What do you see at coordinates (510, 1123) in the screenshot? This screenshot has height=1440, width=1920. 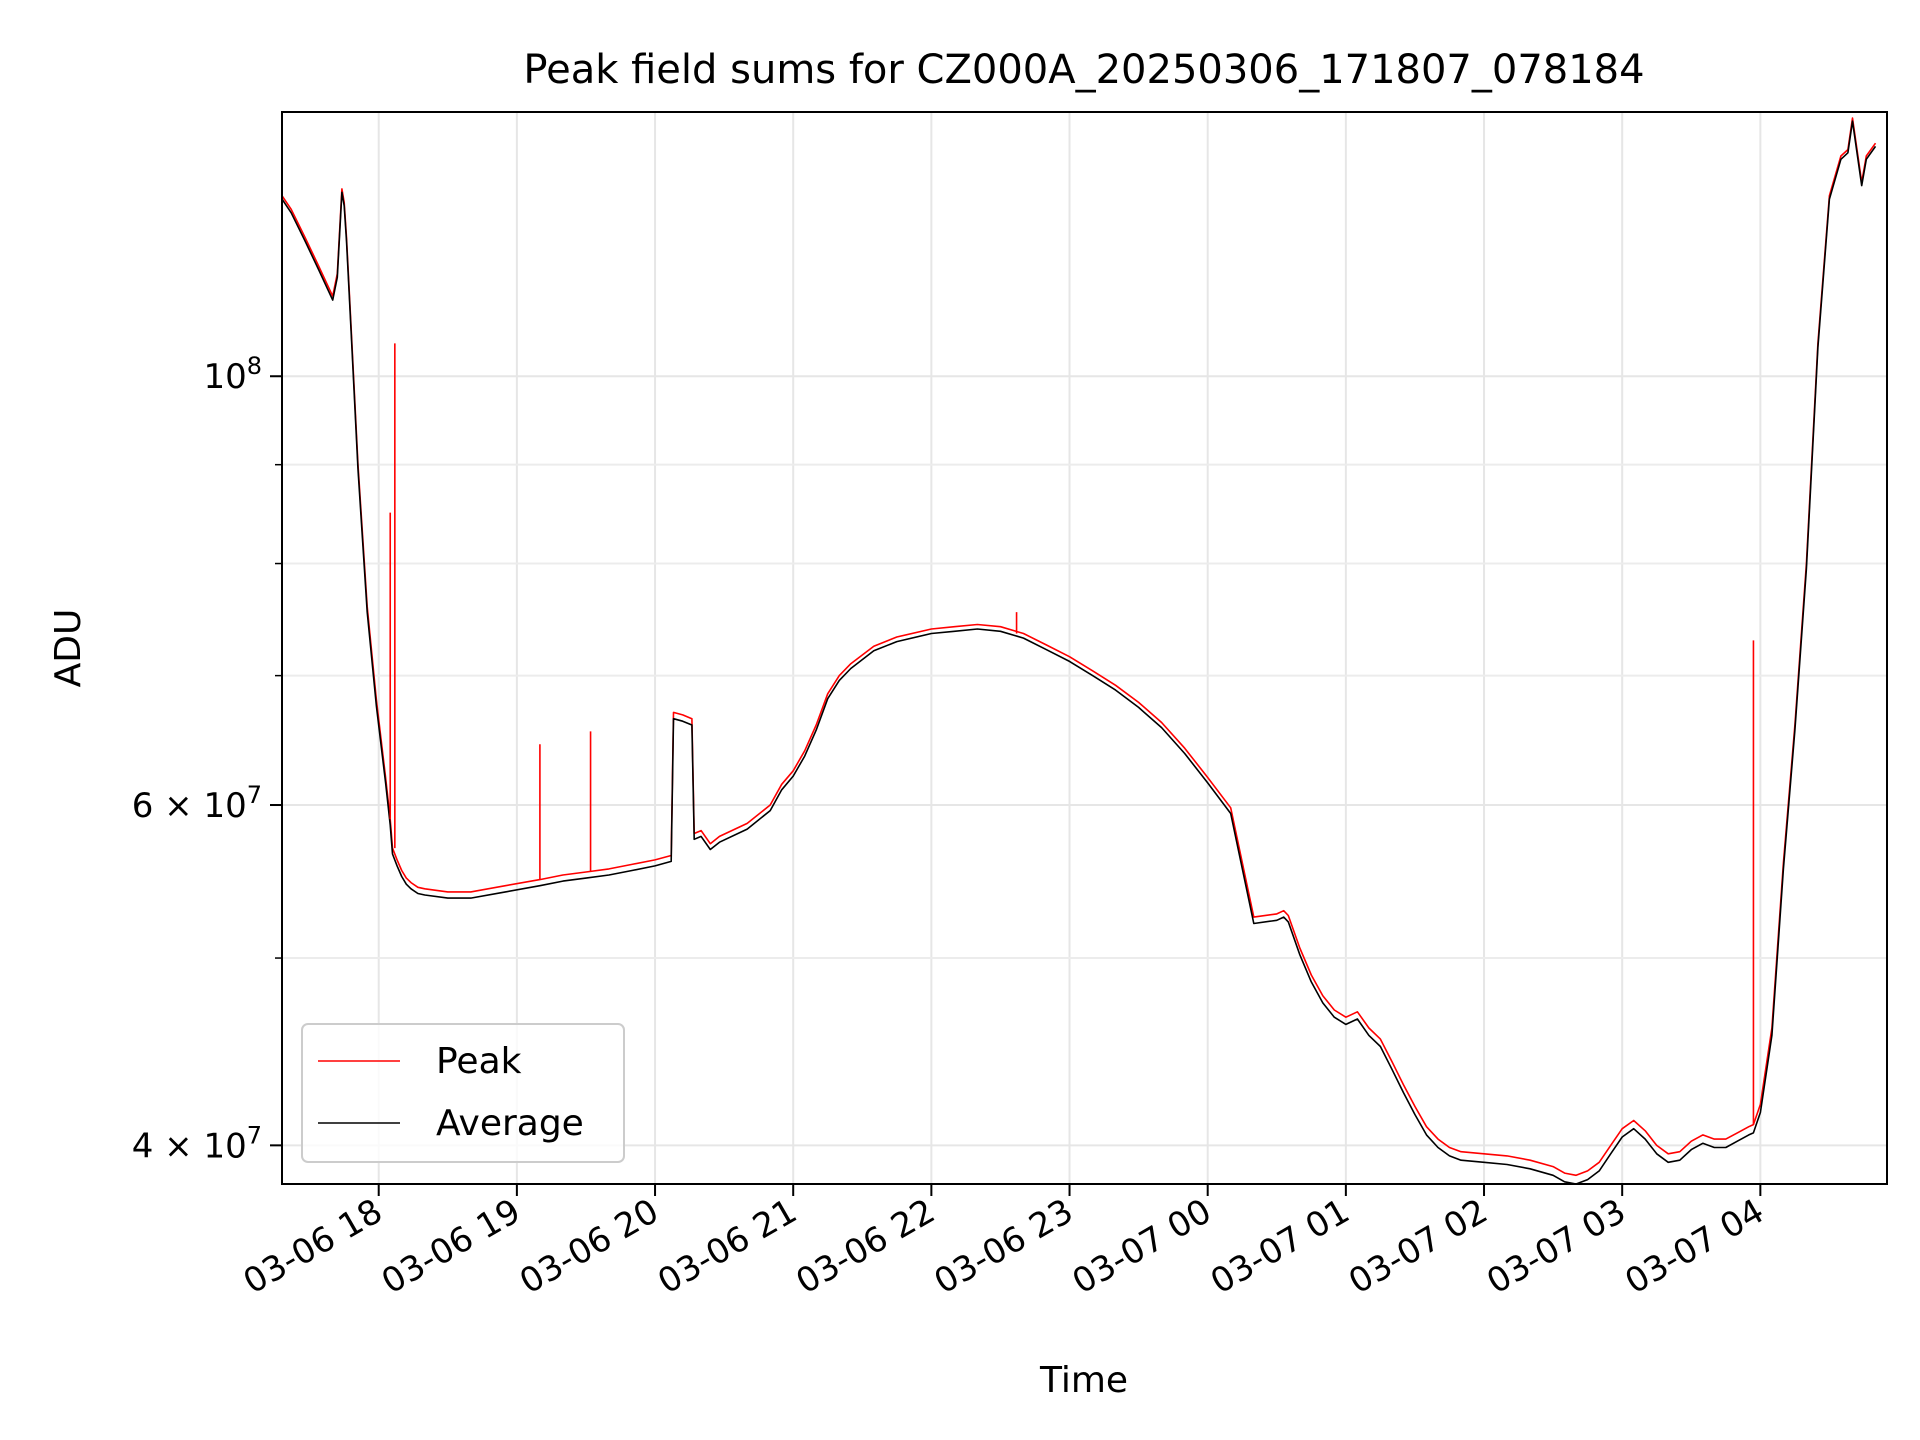 I see `legend-label-average: Average` at bounding box center [510, 1123].